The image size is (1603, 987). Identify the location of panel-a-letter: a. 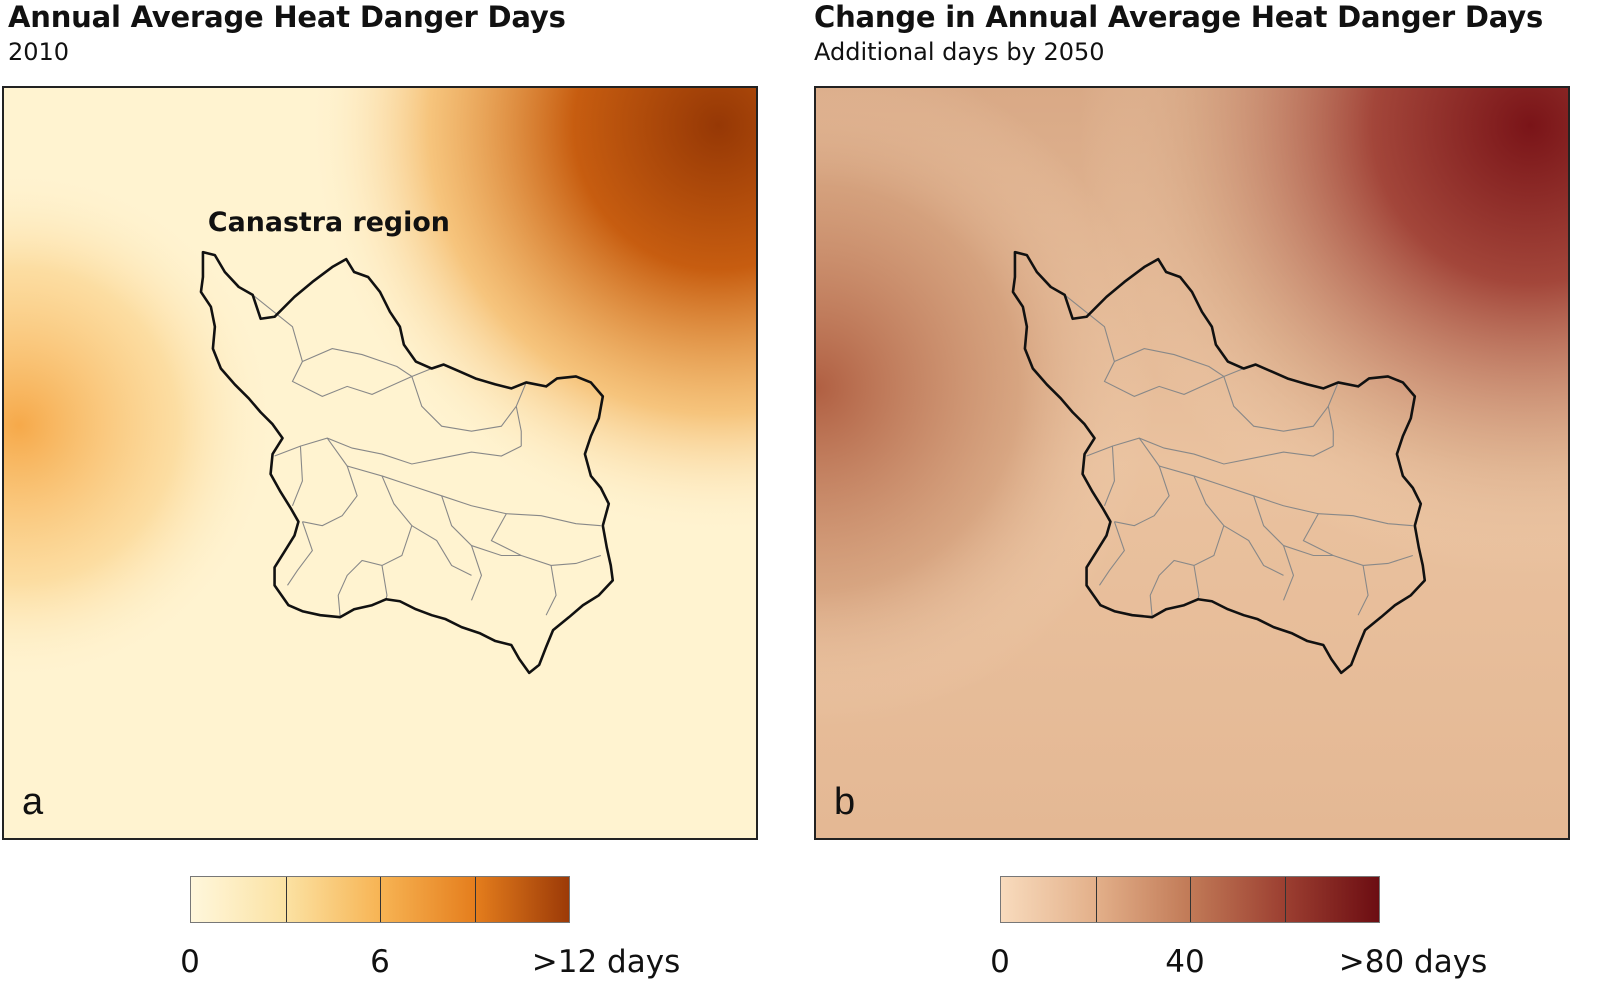
(33, 802).